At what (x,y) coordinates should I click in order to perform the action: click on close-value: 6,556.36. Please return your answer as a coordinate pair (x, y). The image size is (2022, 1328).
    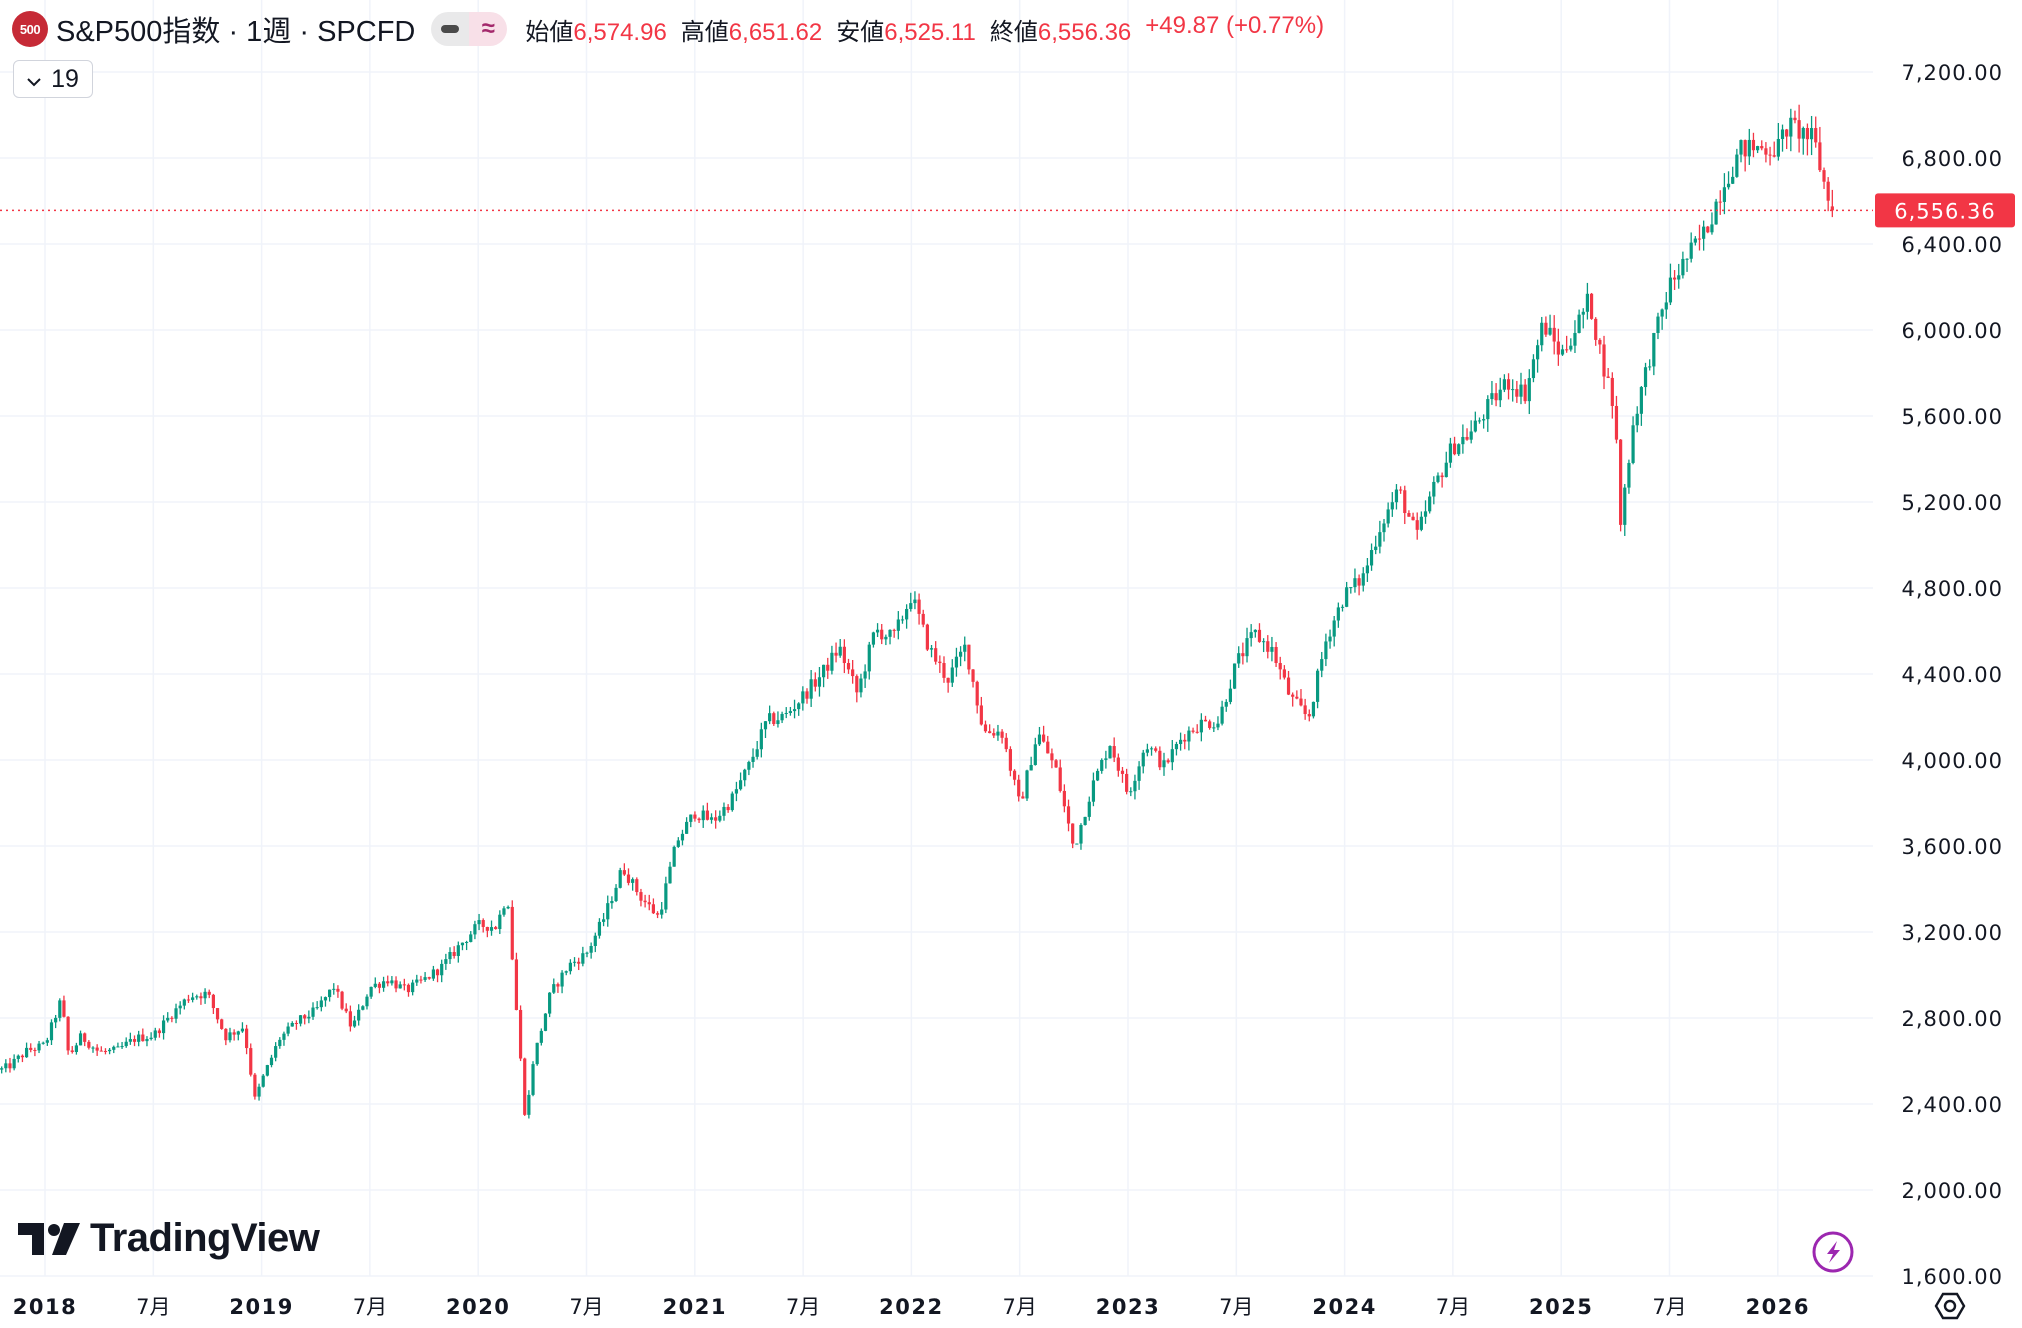
    Looking at the image, I should click on (1084, 32).